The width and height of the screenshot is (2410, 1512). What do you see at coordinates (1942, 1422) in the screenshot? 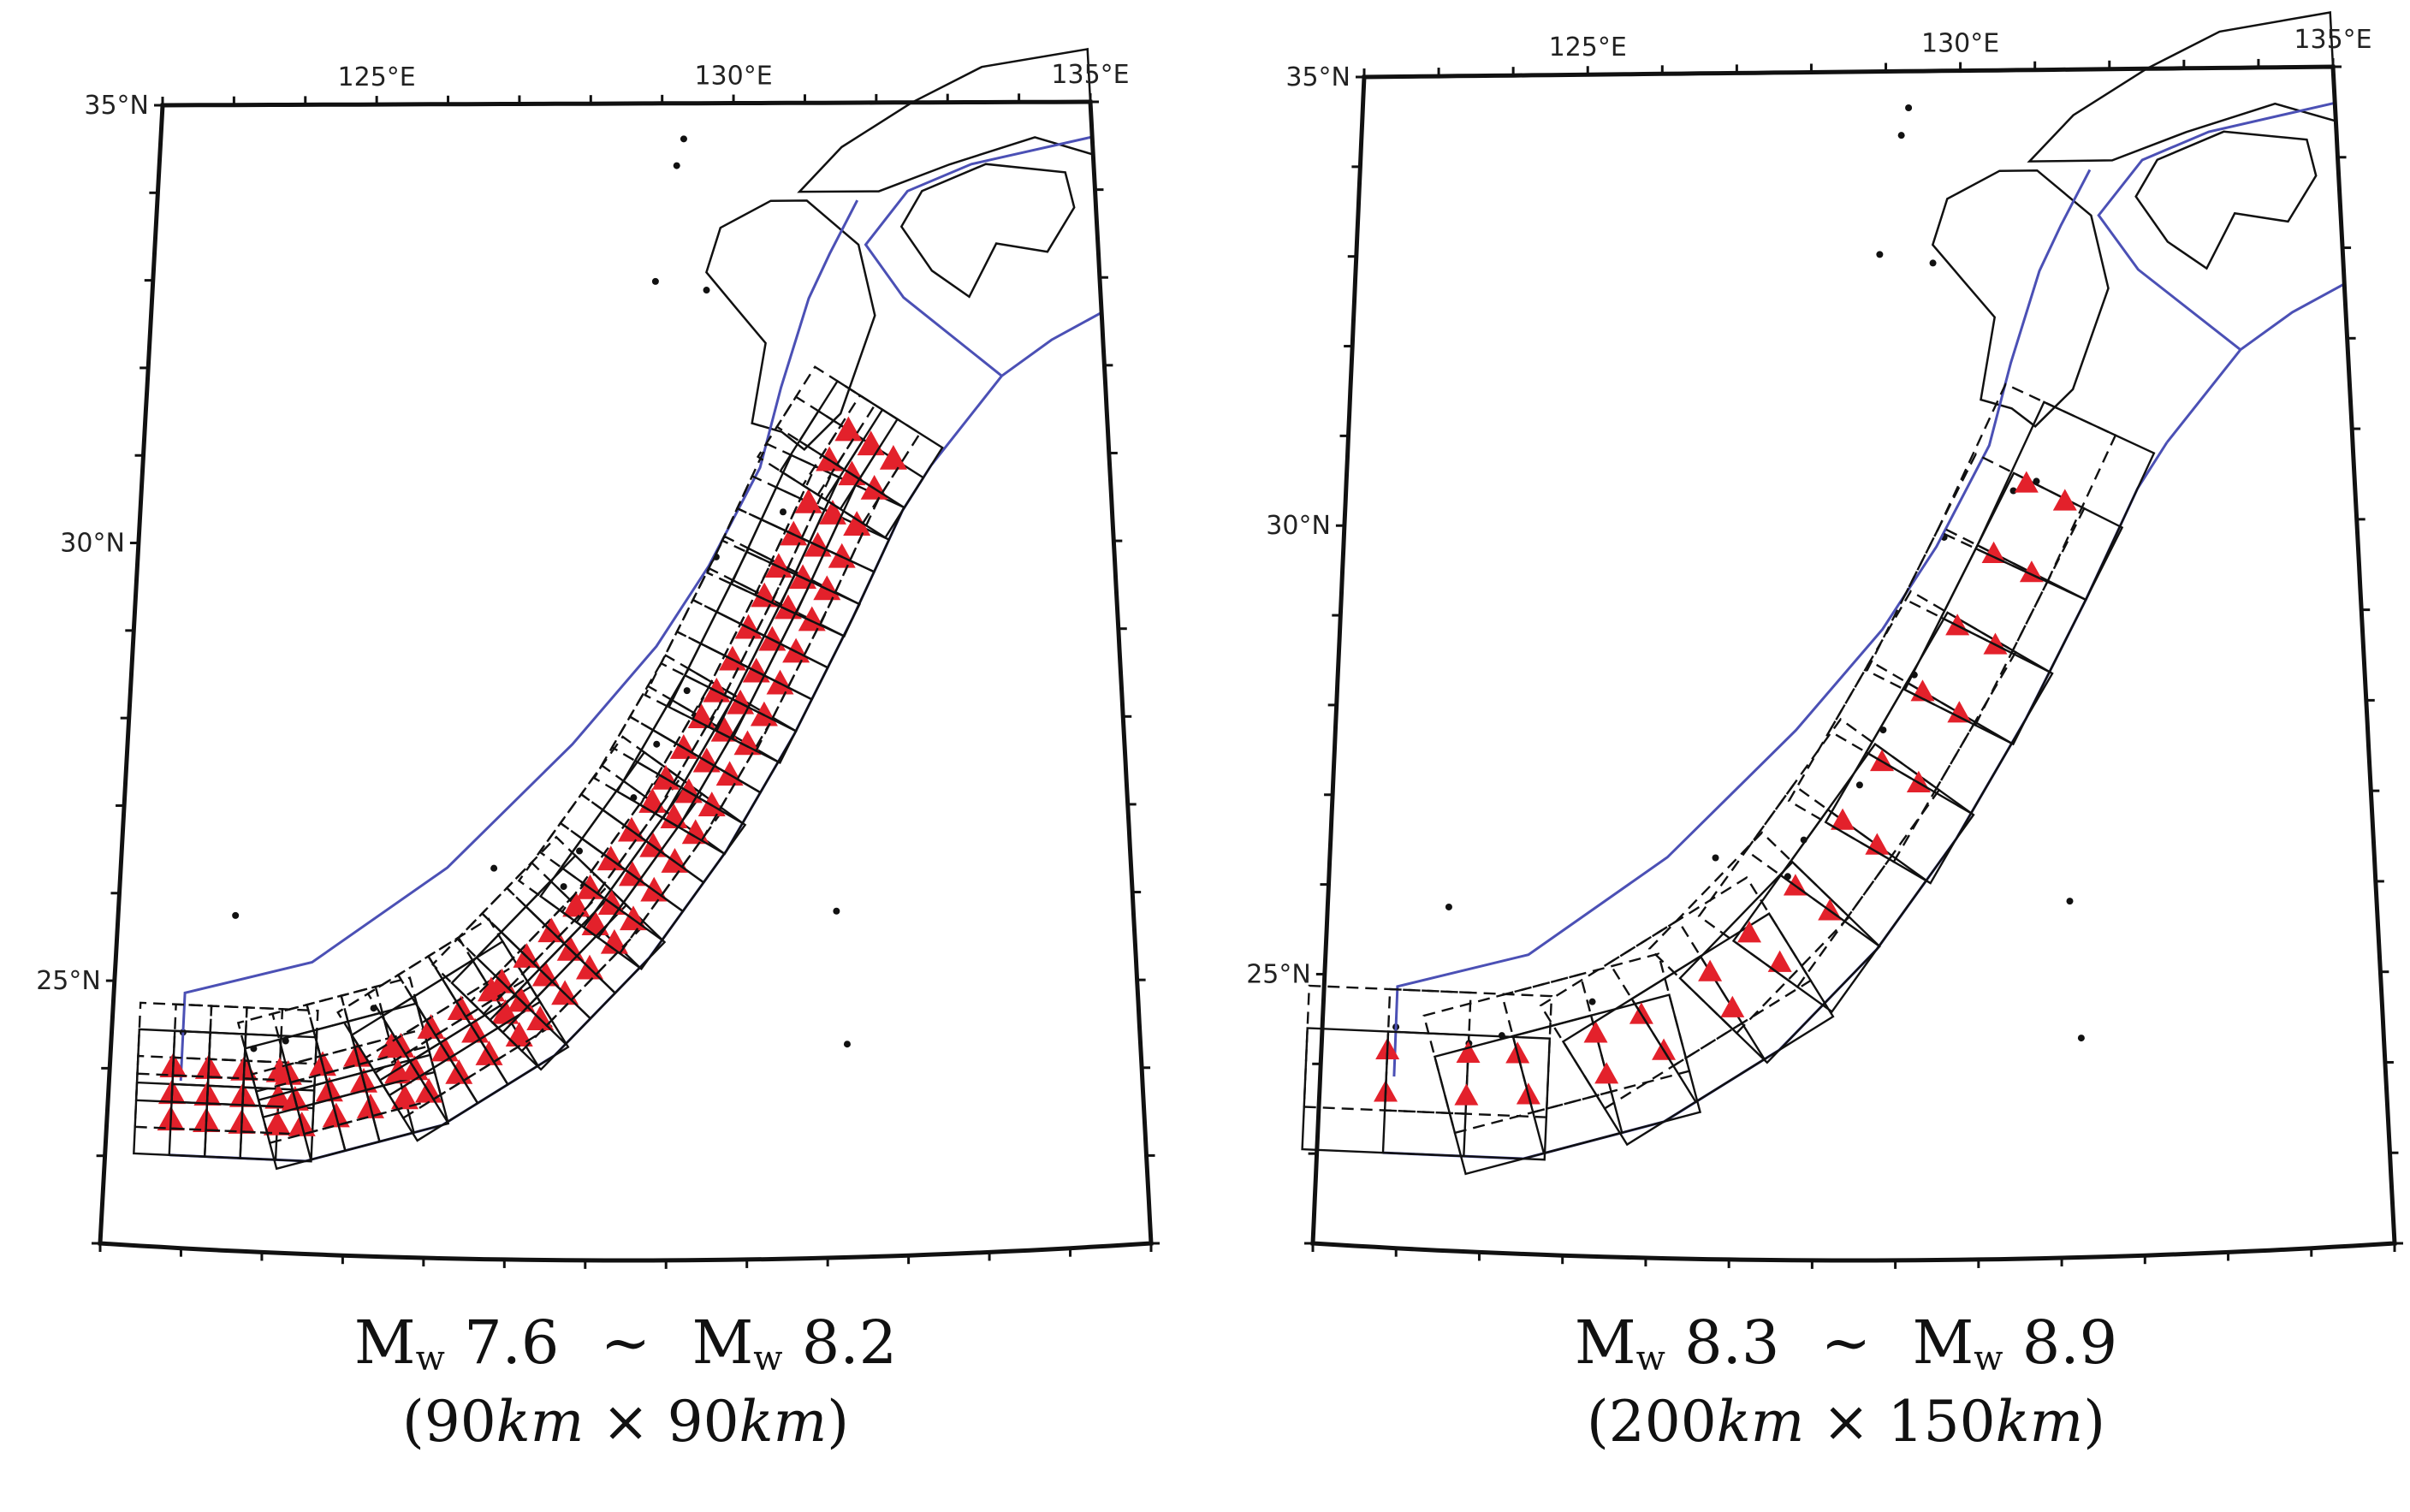
I see `fault-width: 150` at bounding box center [1942, 1422].